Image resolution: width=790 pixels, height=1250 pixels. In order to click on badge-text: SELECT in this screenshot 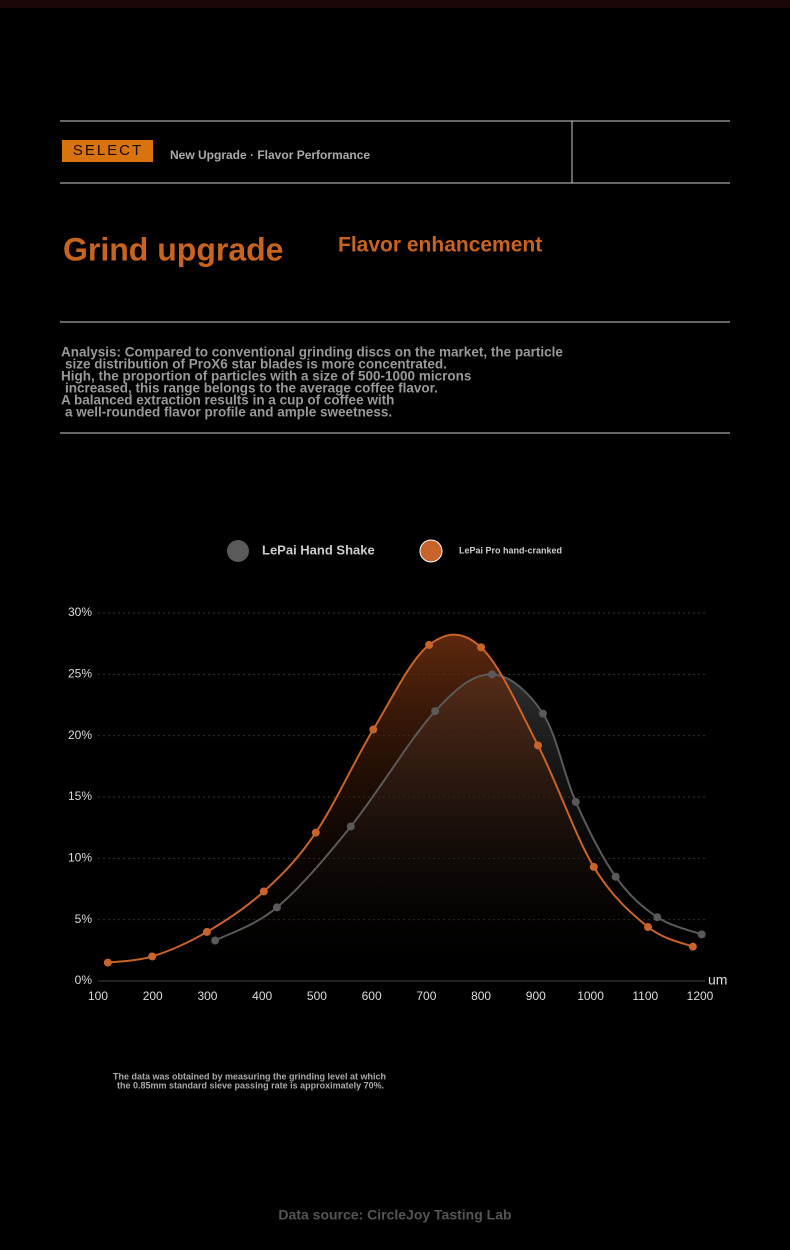, I will do `click(108, 150)`.